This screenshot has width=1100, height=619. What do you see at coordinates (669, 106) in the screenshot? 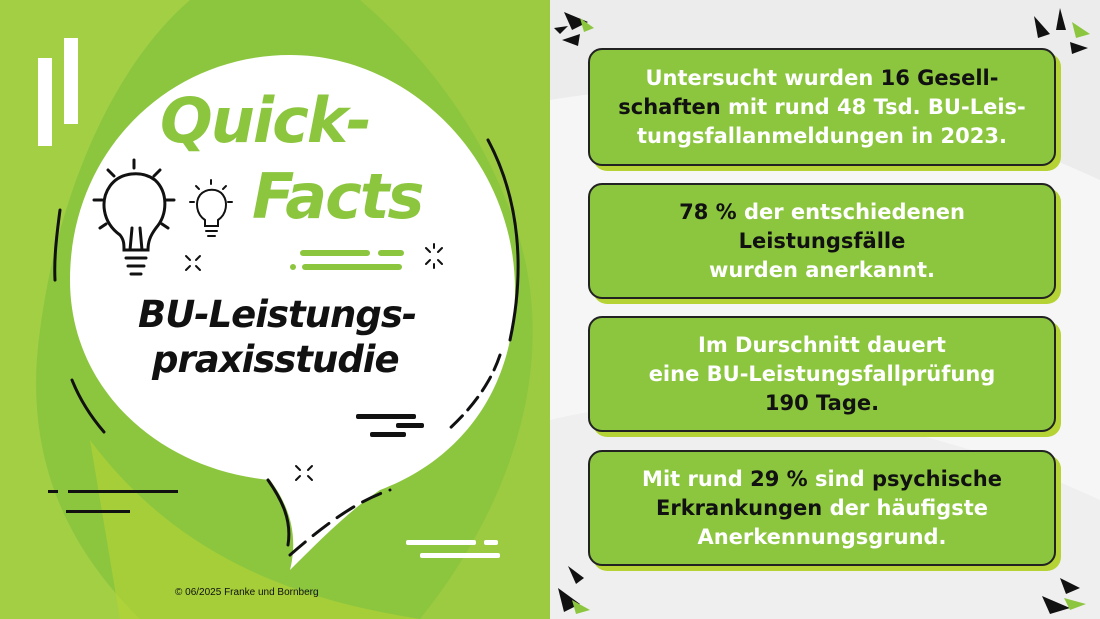
I see `fact-highlight: schaften` at bounding box center [669, 106].